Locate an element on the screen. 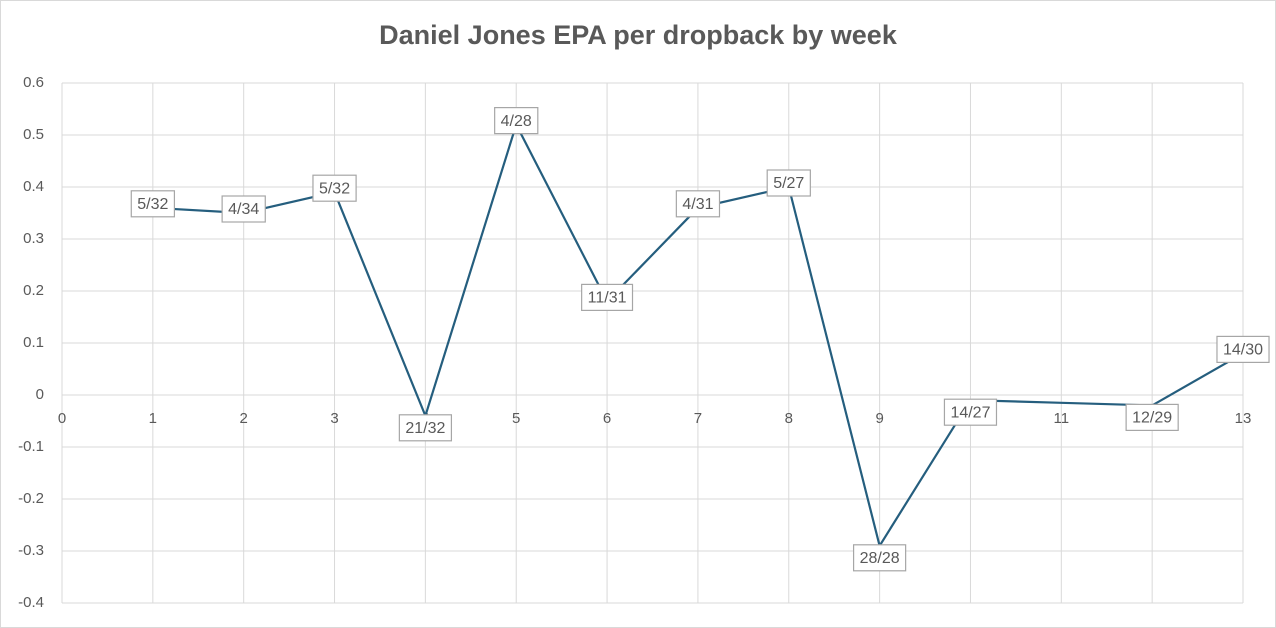 The height and width of the screenshot is (628, 1276). y-tick-label: 0.3 is located at coordinates (33, 238).